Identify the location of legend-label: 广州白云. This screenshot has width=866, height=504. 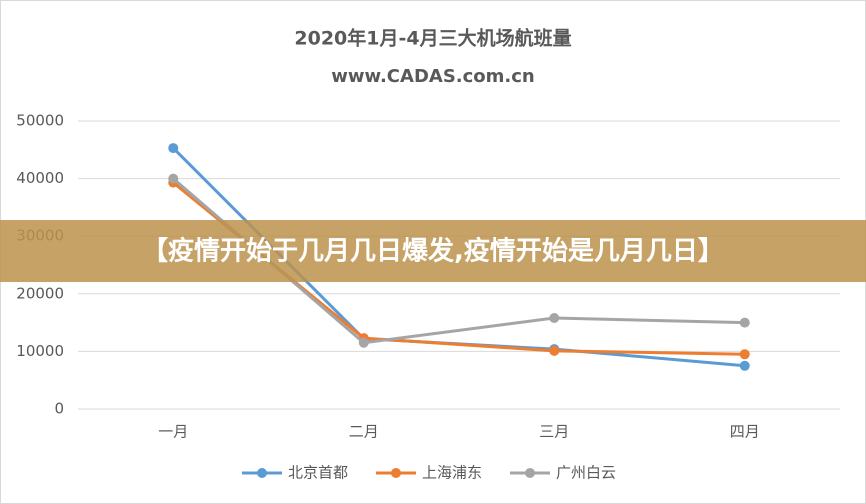
(586, 473).